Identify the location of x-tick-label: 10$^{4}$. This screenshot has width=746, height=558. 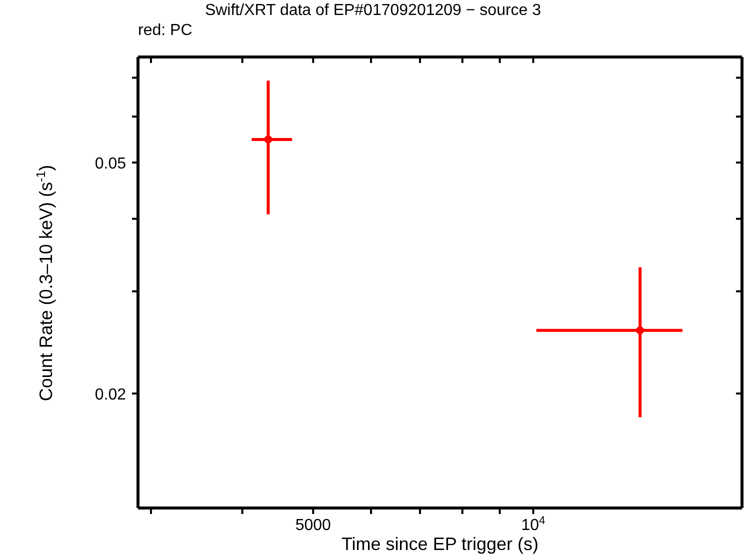
(533, 524).